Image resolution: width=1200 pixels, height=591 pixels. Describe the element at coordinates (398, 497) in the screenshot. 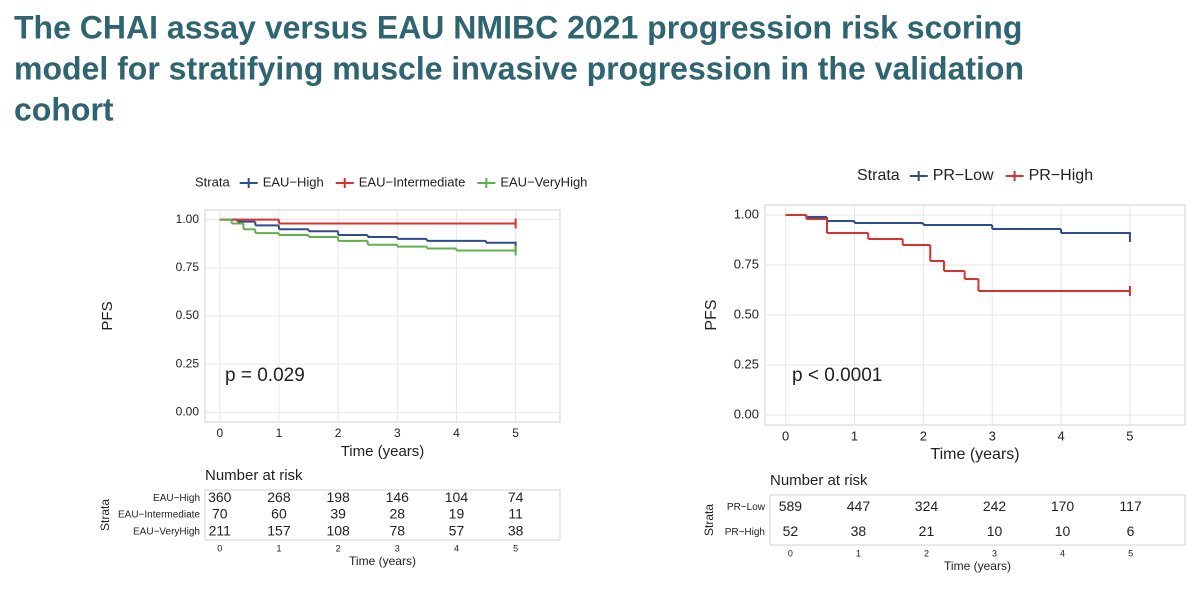

I see `risk-count: 146` at that location.